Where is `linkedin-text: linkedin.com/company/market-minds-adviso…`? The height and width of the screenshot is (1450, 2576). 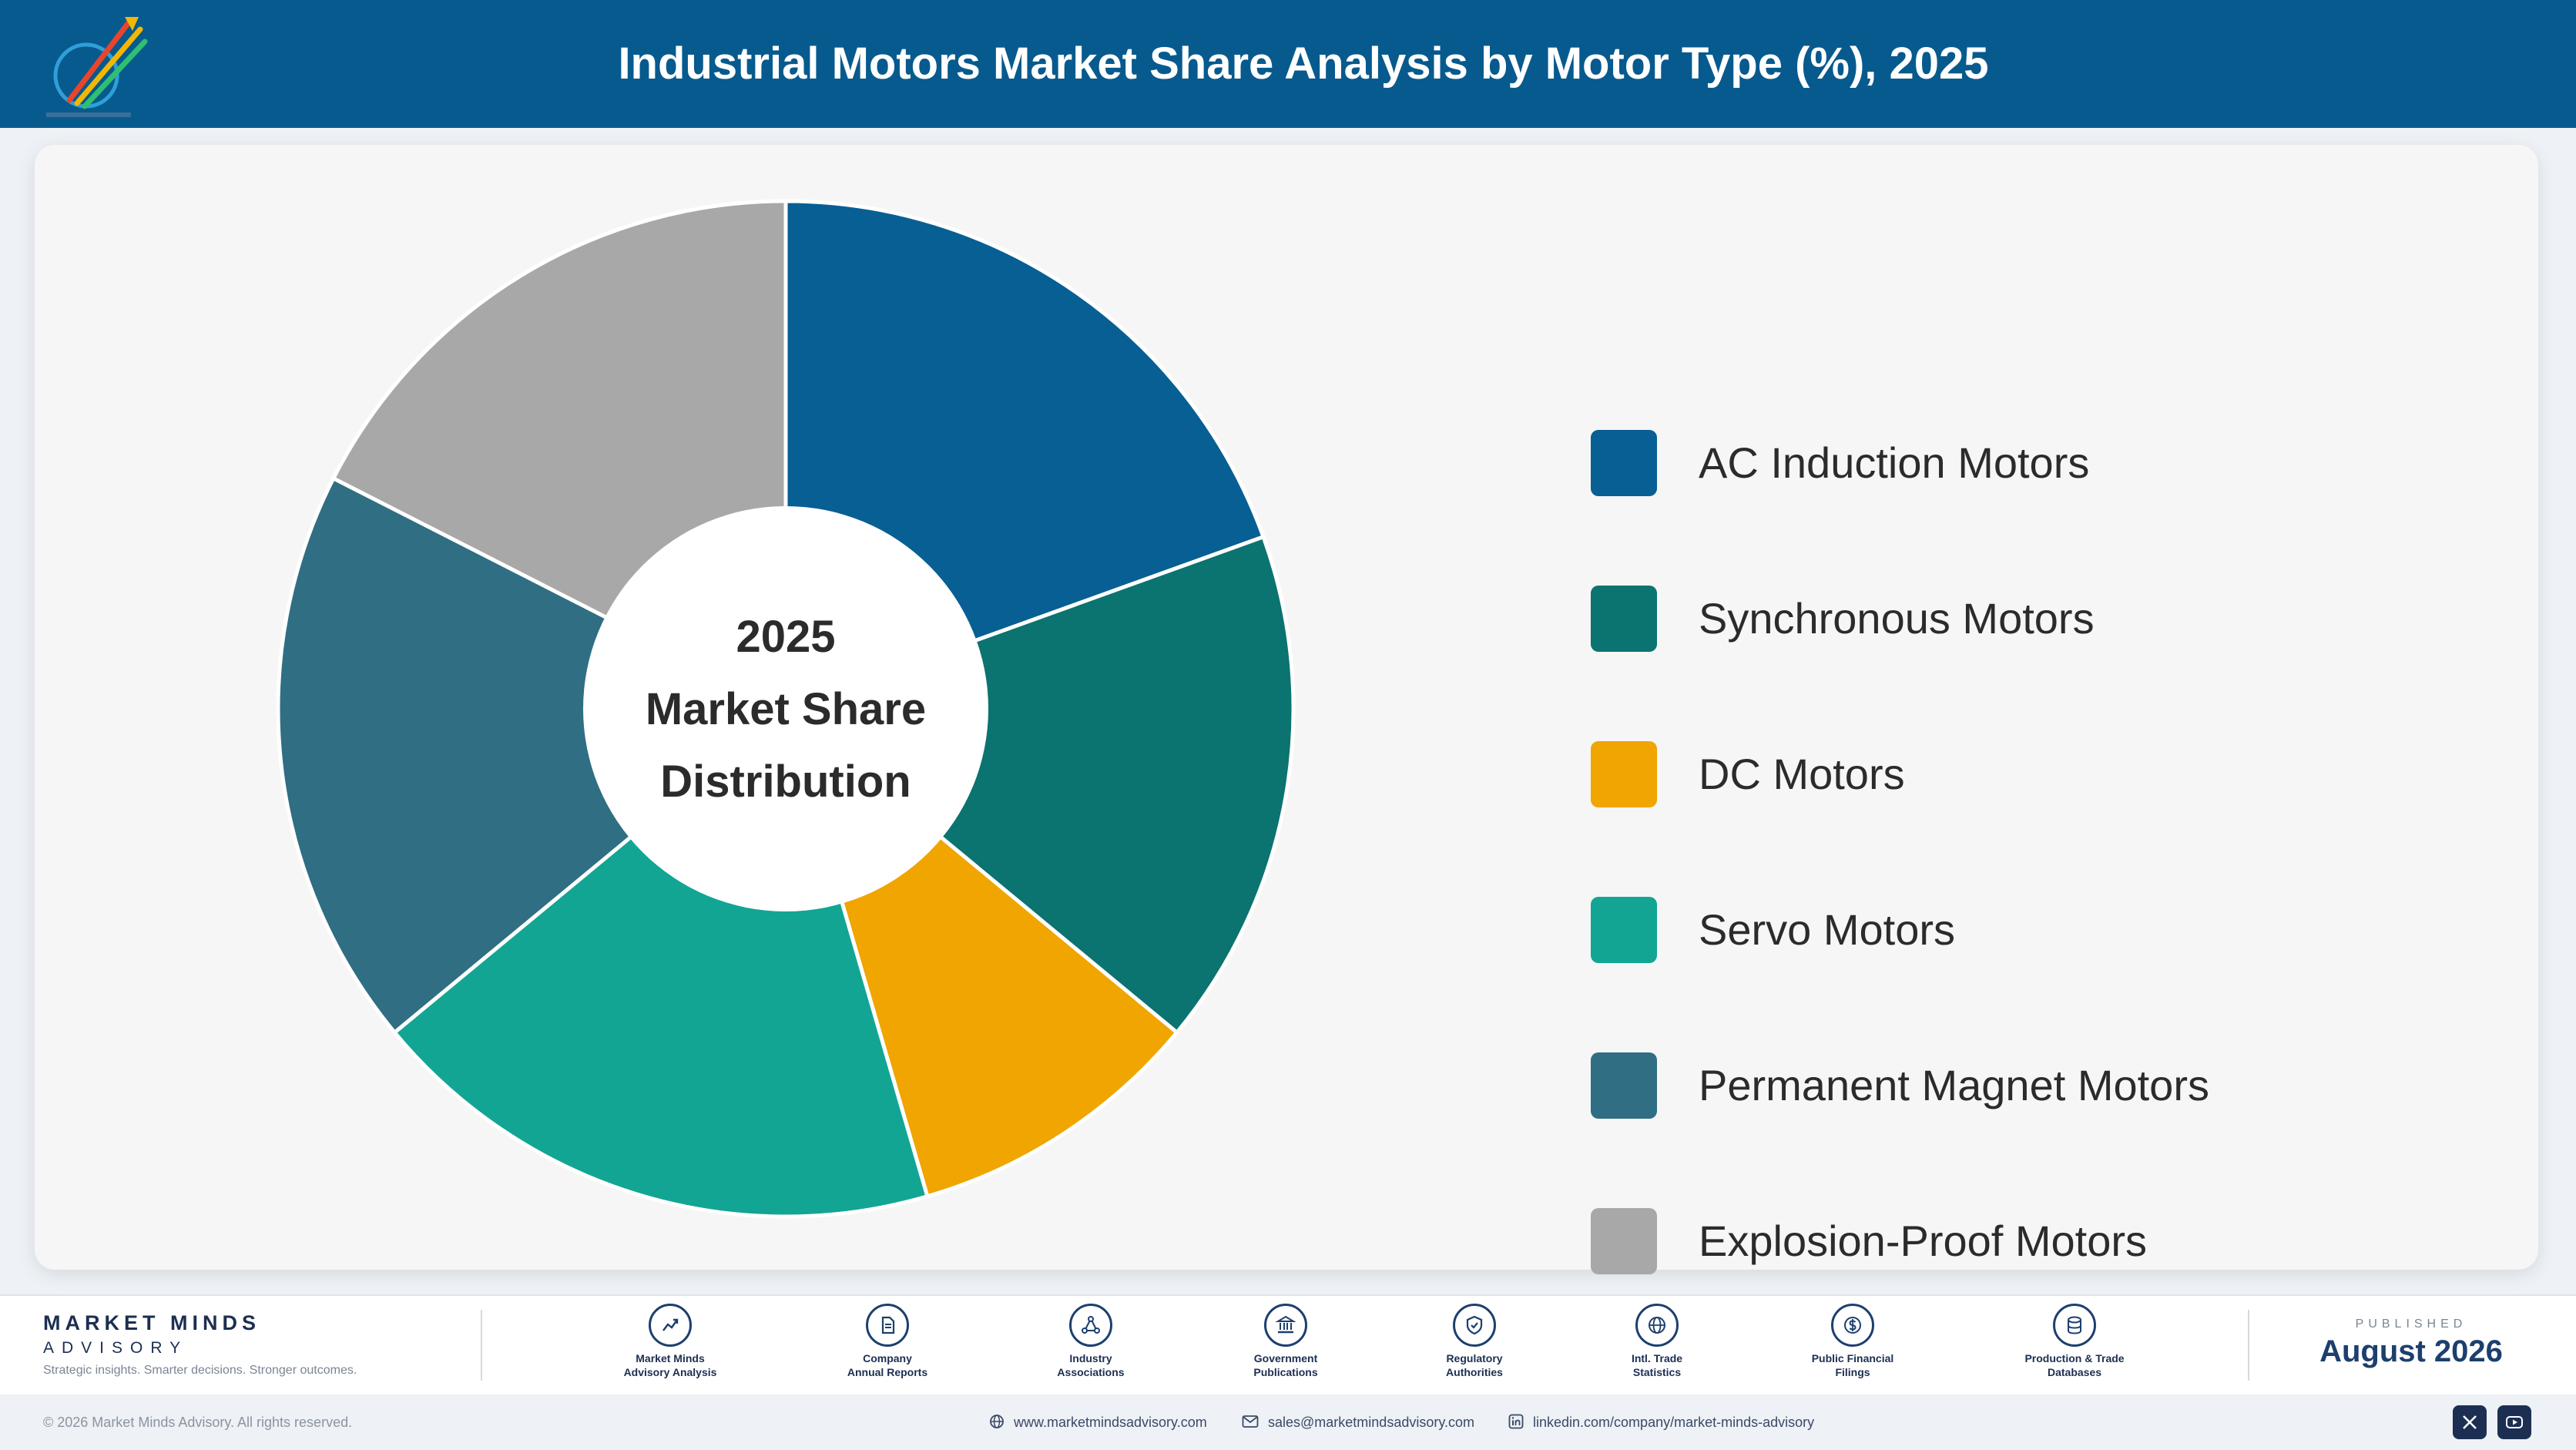 linkedin-text: linkedin.com/company/market-minds-adviso… is located at coordinates (1674, 1422).